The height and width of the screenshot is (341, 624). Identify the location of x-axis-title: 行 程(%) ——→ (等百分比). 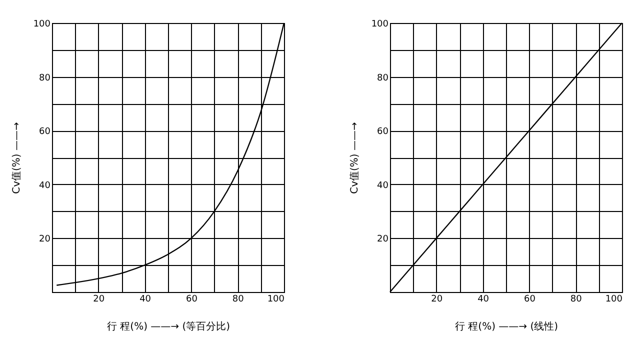
(168, 326).